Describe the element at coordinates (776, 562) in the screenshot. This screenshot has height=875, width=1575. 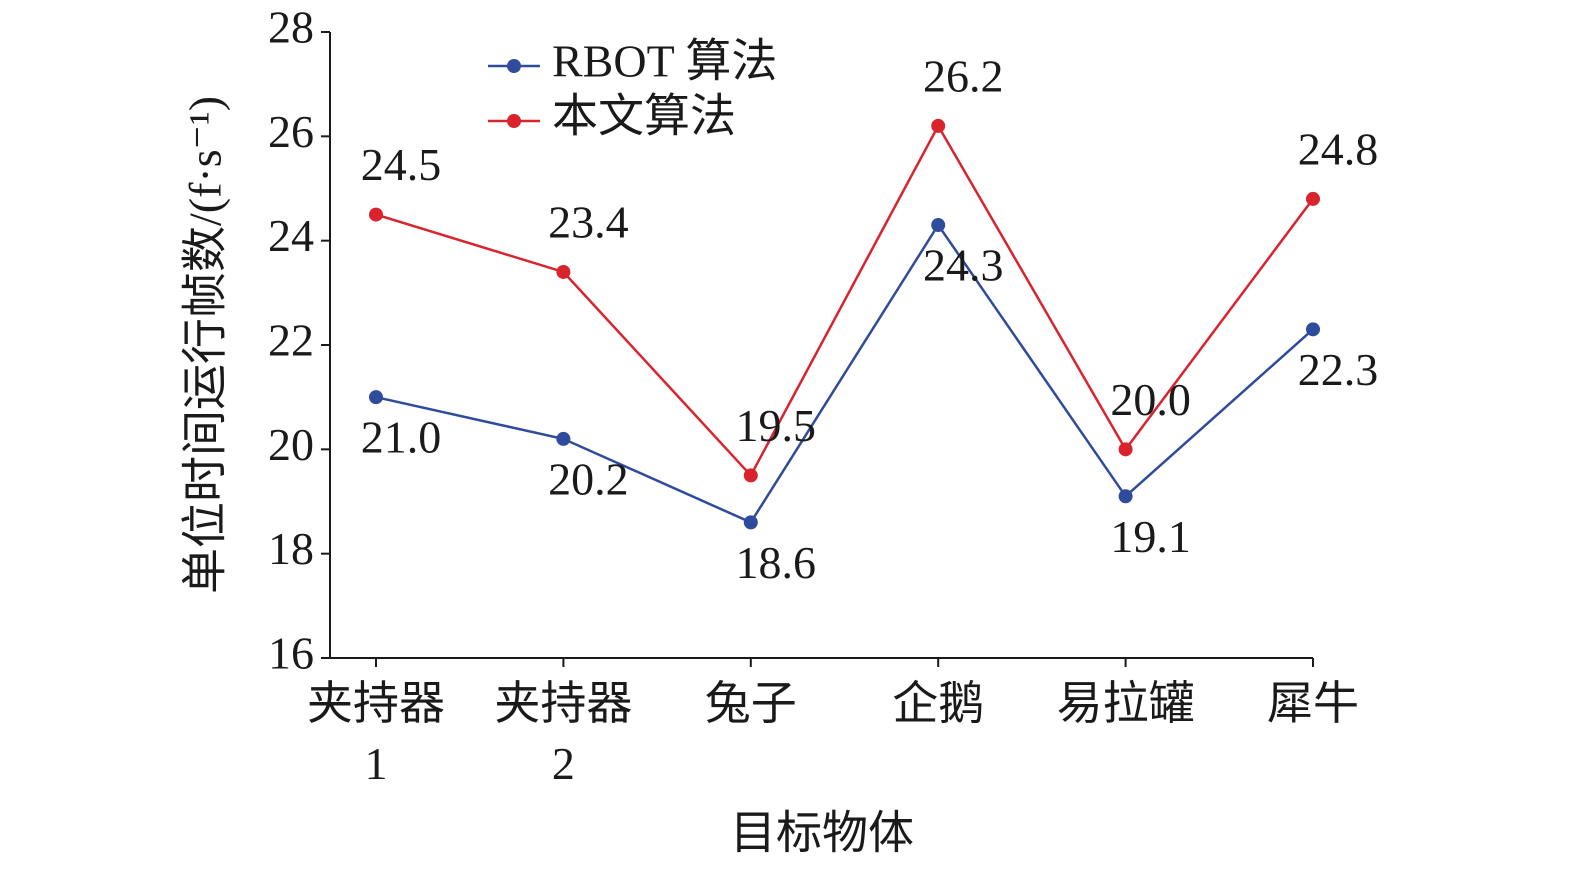
I see `data-label: 18.6` at that location.